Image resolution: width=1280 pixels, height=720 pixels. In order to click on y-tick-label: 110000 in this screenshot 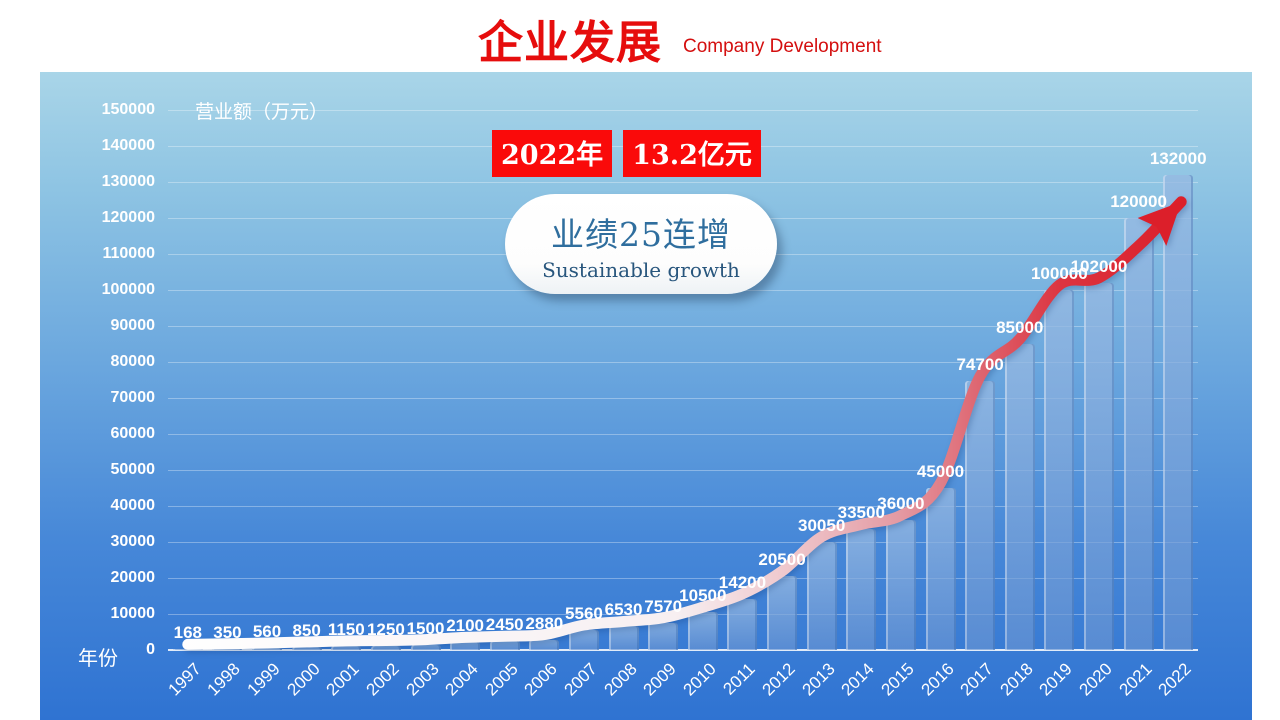, I will do `click(128, 253)`.